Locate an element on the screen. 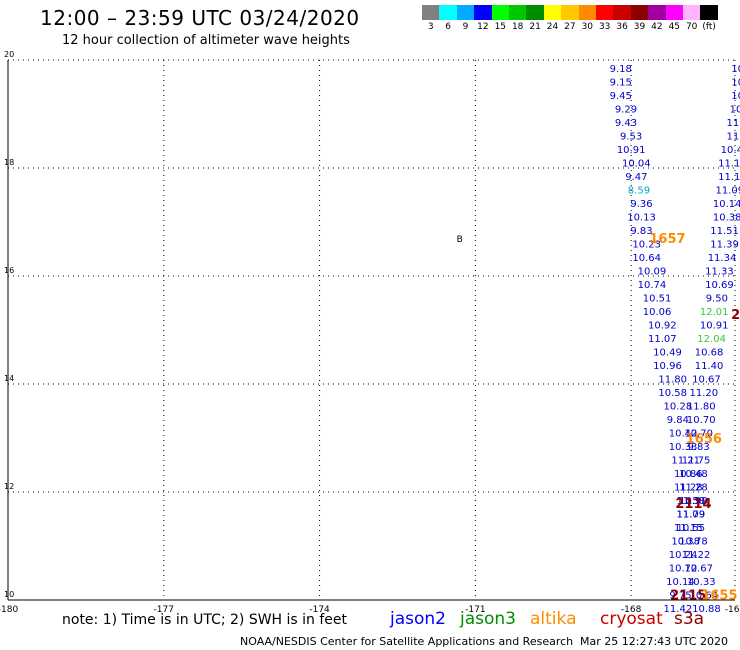 This screenshot has width=740, height=650. data-label: 11.34 is located at coordinates (722, 258).